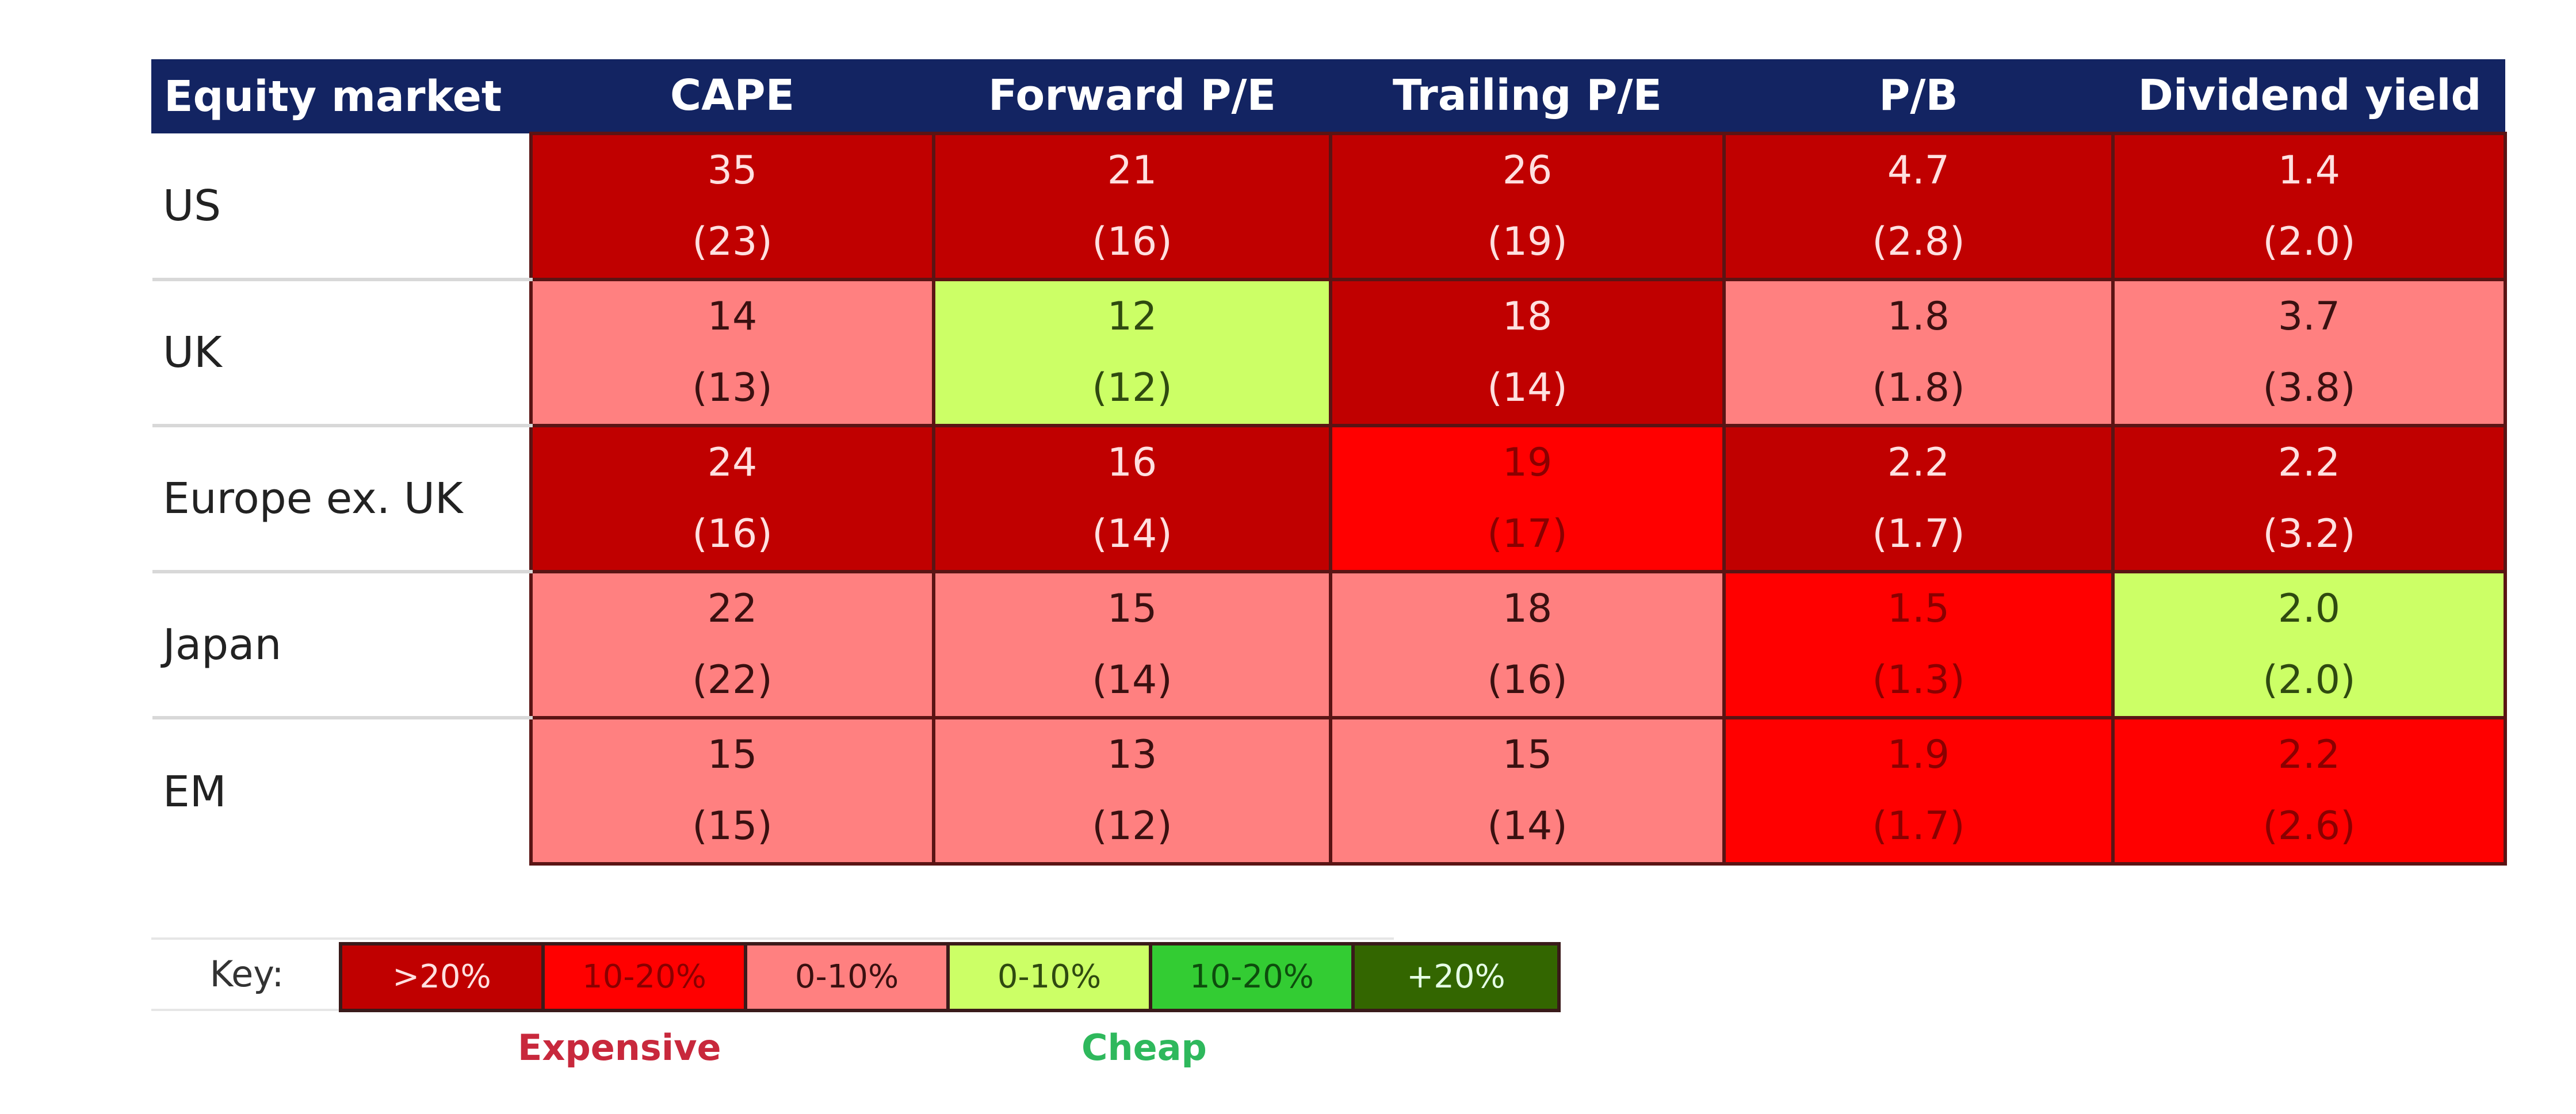  I want to click on legend-cheap-label: Cheap, so click(1144, 1048).